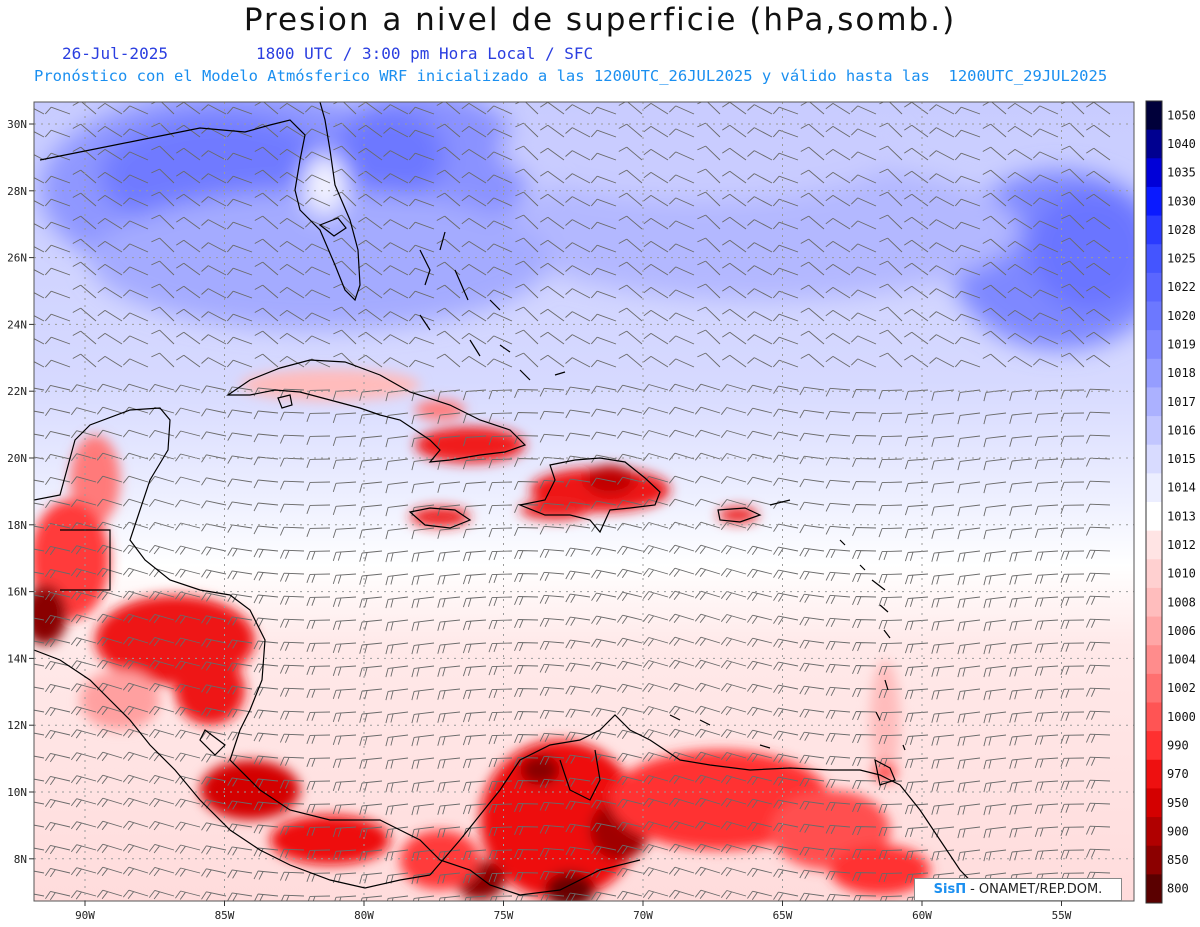 Image resolution: width=1200 pixels, height=927 pixels. What do you see at coordinates (1181, 602) in the screenshot?
I see `colorbar-label: 1008` at bounding box center [1181, 602].